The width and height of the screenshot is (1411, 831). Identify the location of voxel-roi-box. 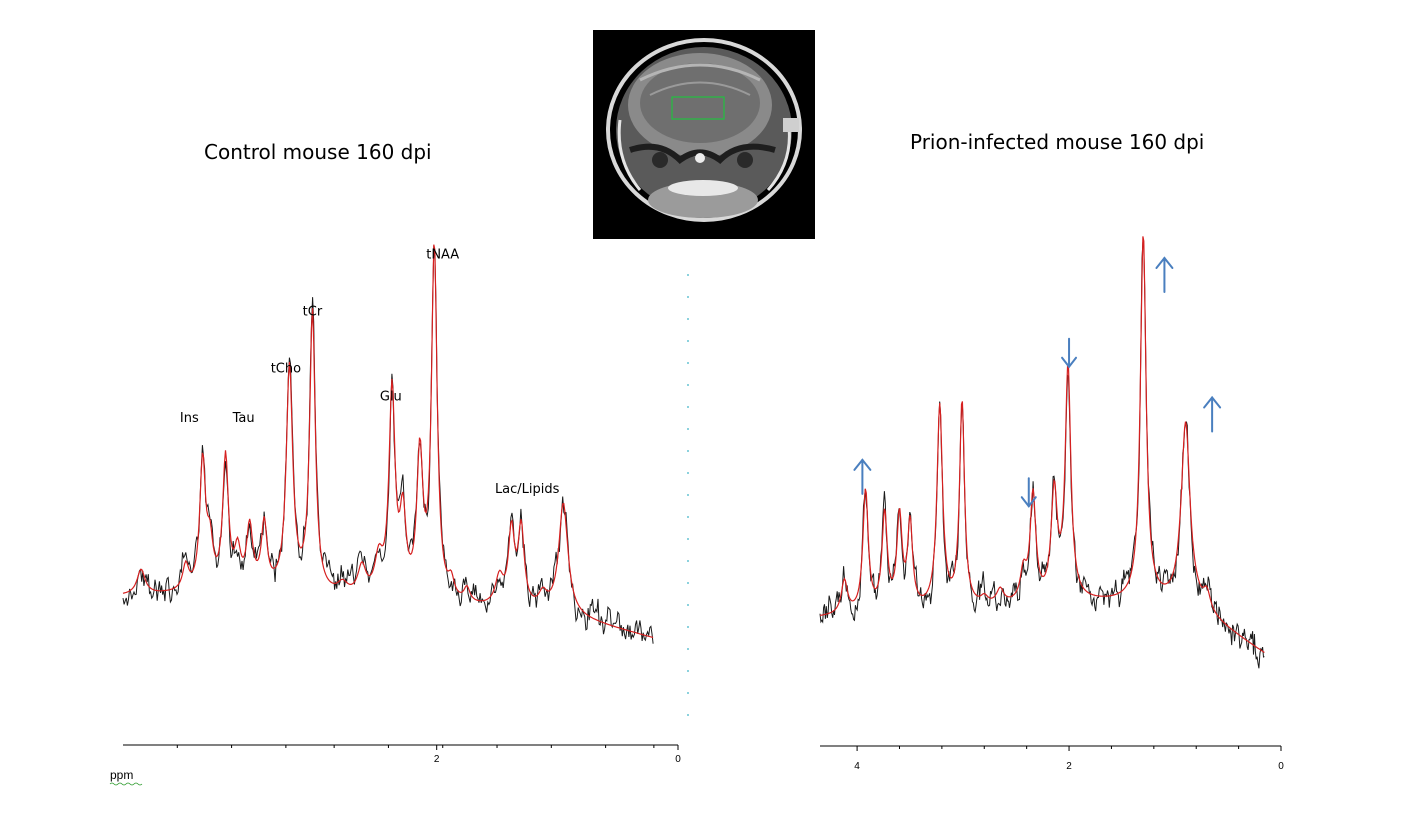
(698, 108).